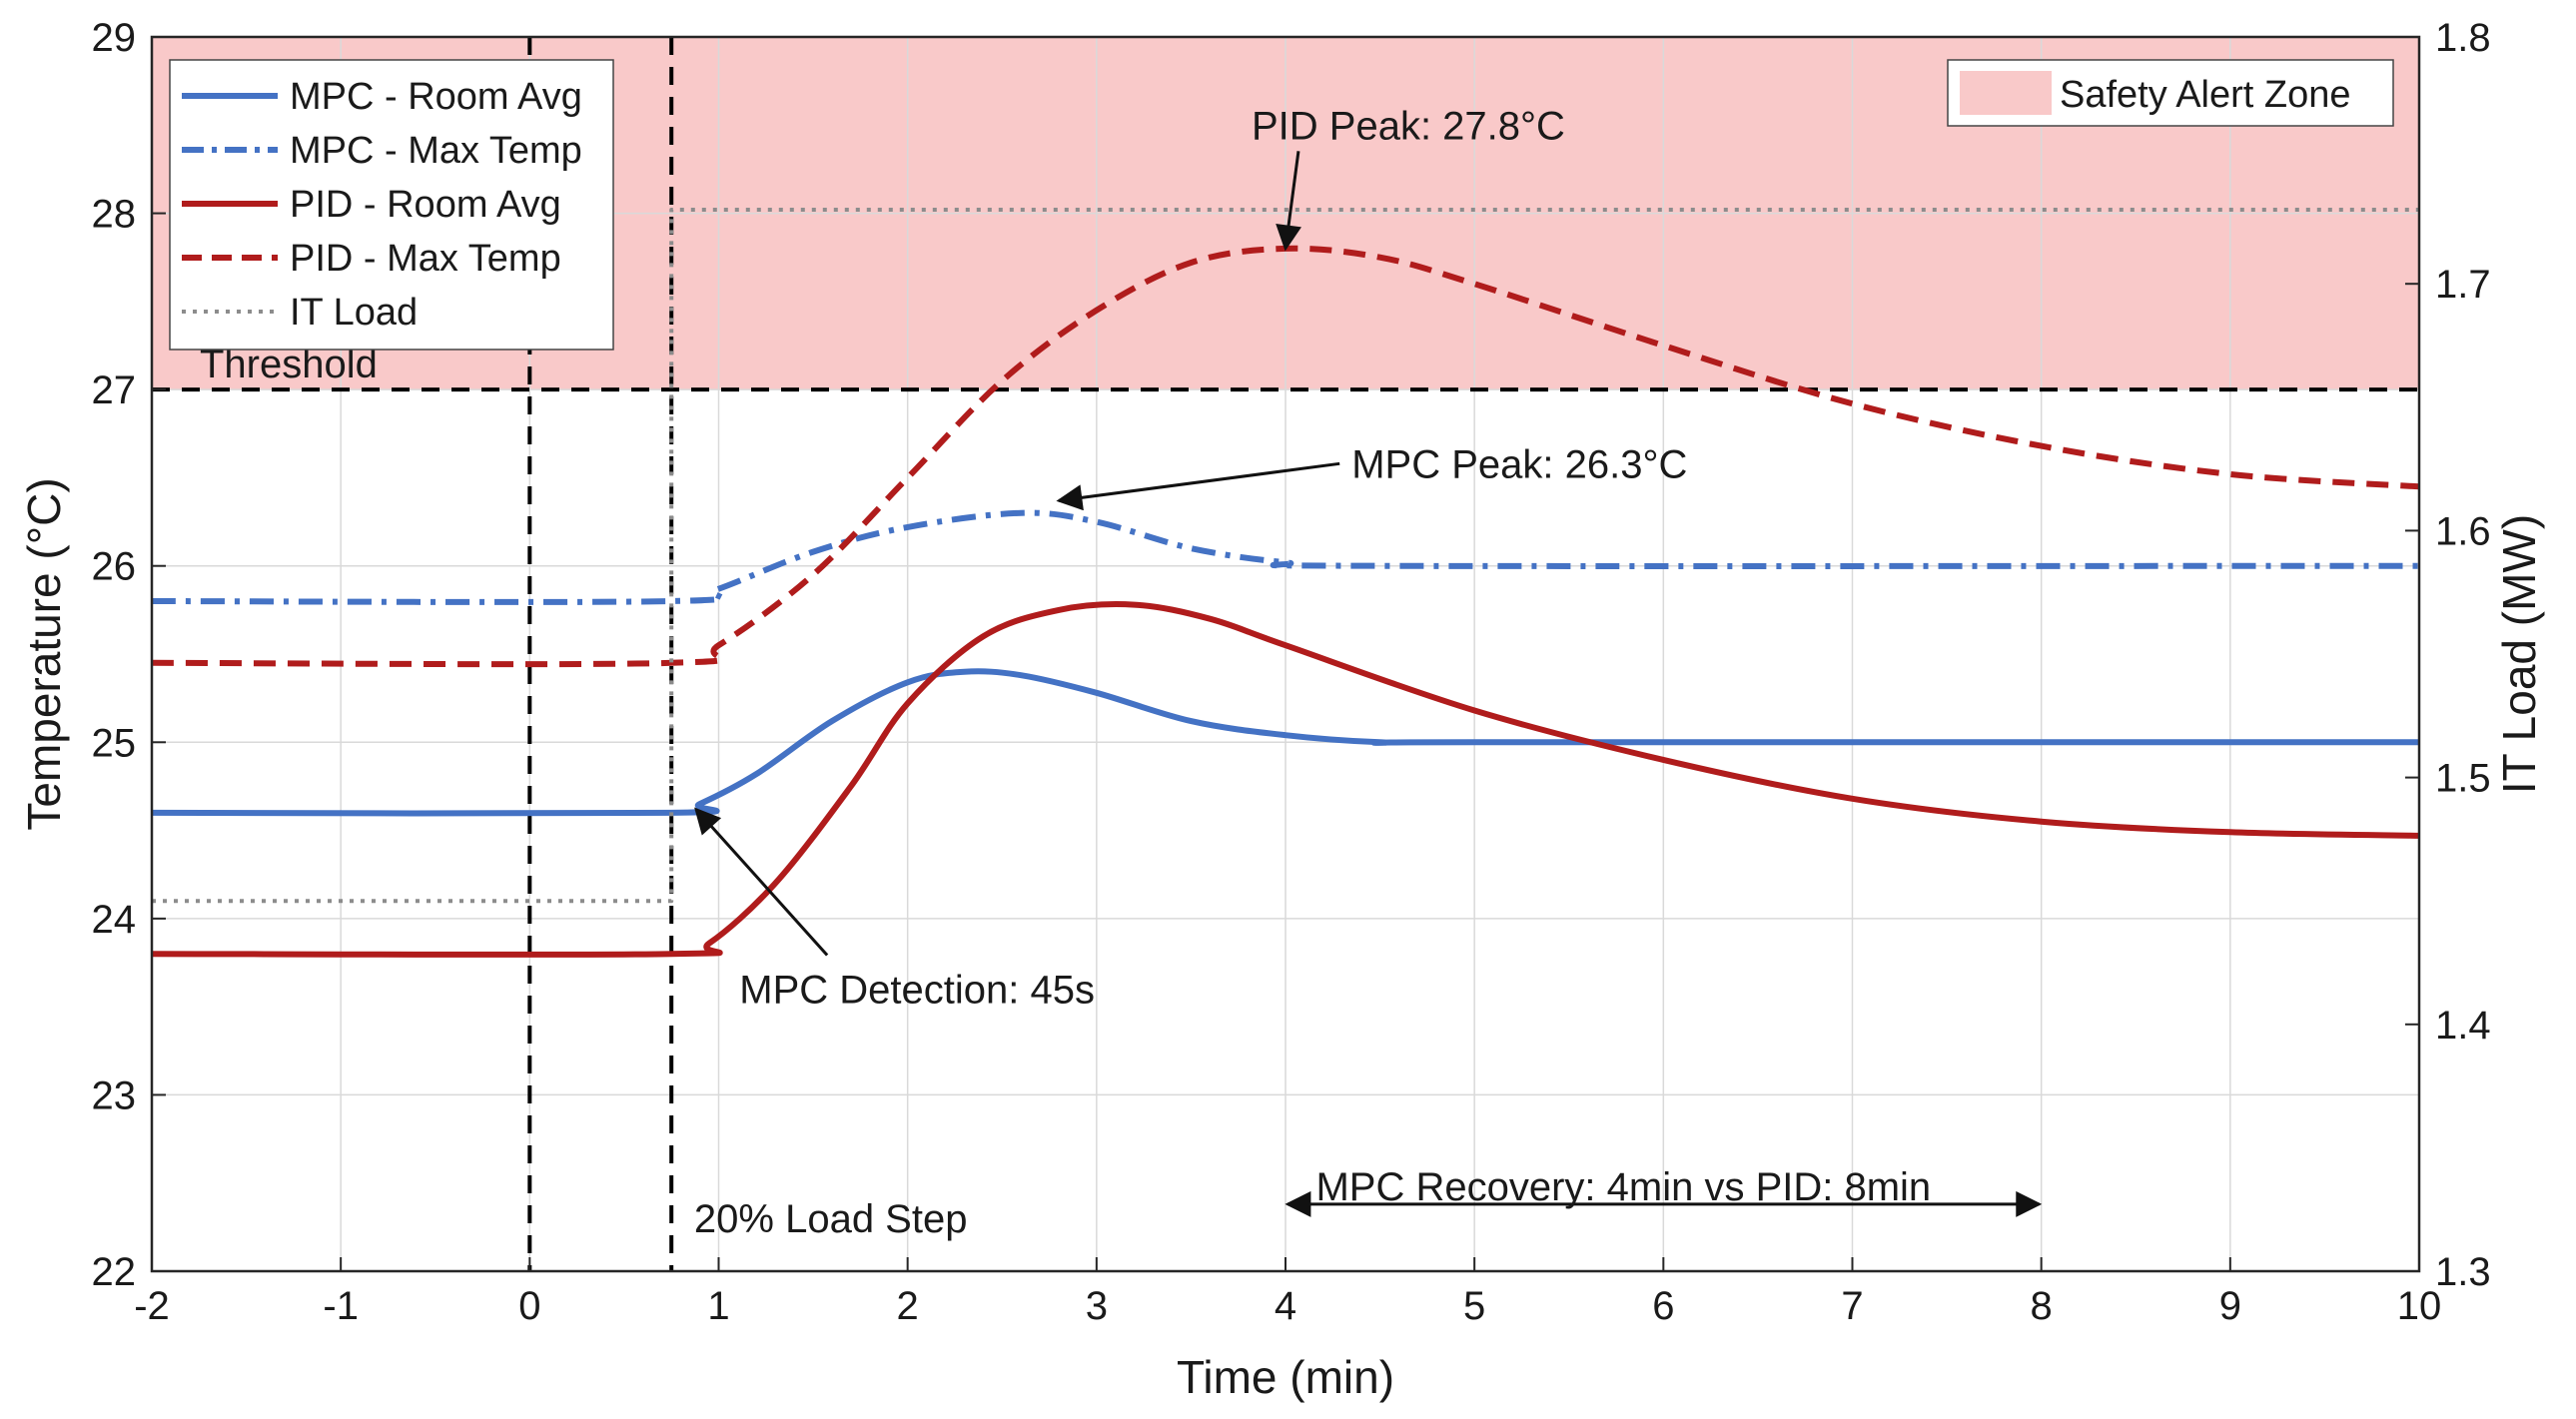  What do you see at coordinates (1198, 486) in the screenshot?
I see `mpc-peak-arrow` at bounding box center [1198, 486].